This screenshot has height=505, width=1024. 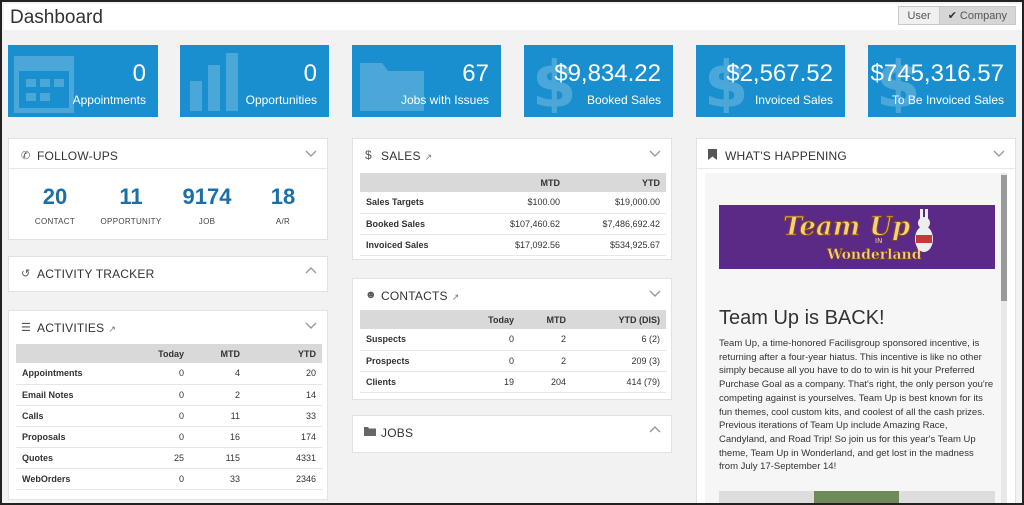 I want to click on tile-booked-sales: $ $9,834.22 Booked Sales, so click(x=598, y=81).